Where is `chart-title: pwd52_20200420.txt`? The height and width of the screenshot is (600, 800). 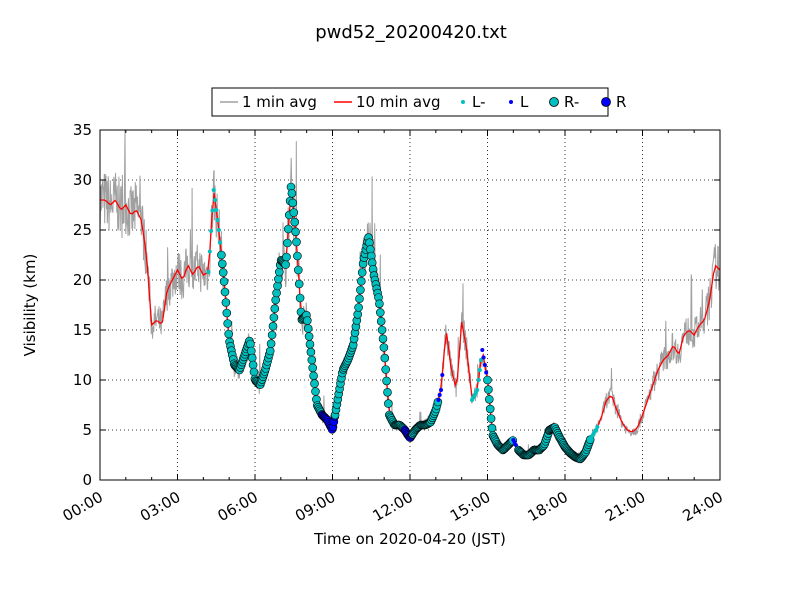
chart-title: pwd52_20200420.txt is located at coordinates (411, 32).